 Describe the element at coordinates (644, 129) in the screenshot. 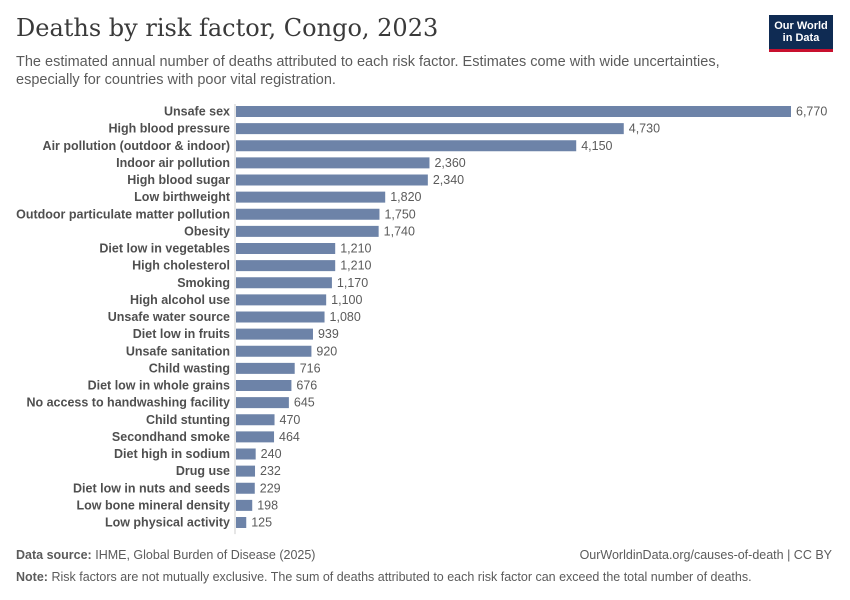

I see `value-label: 4,730` at that location.